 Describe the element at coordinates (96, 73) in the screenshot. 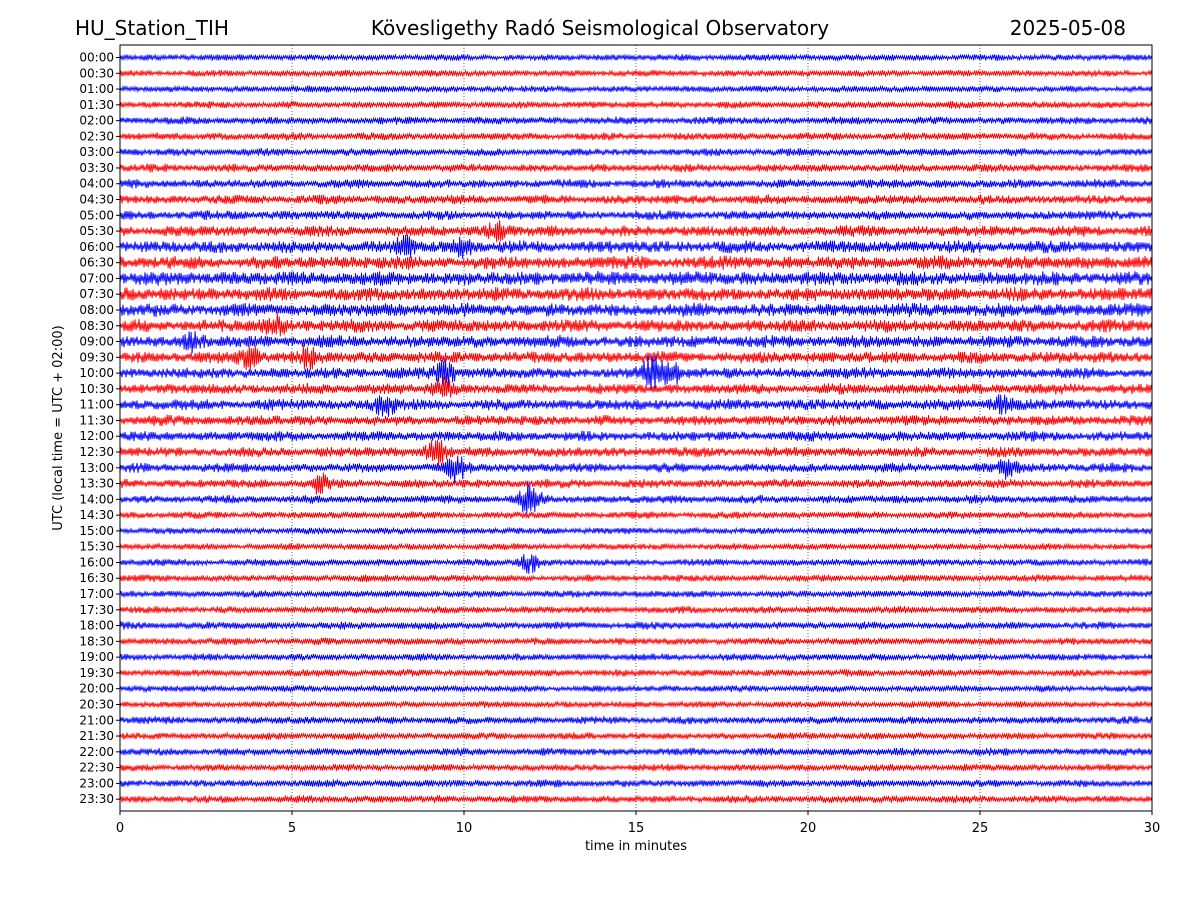

I see `y-tick-label: 00:30` at that location.